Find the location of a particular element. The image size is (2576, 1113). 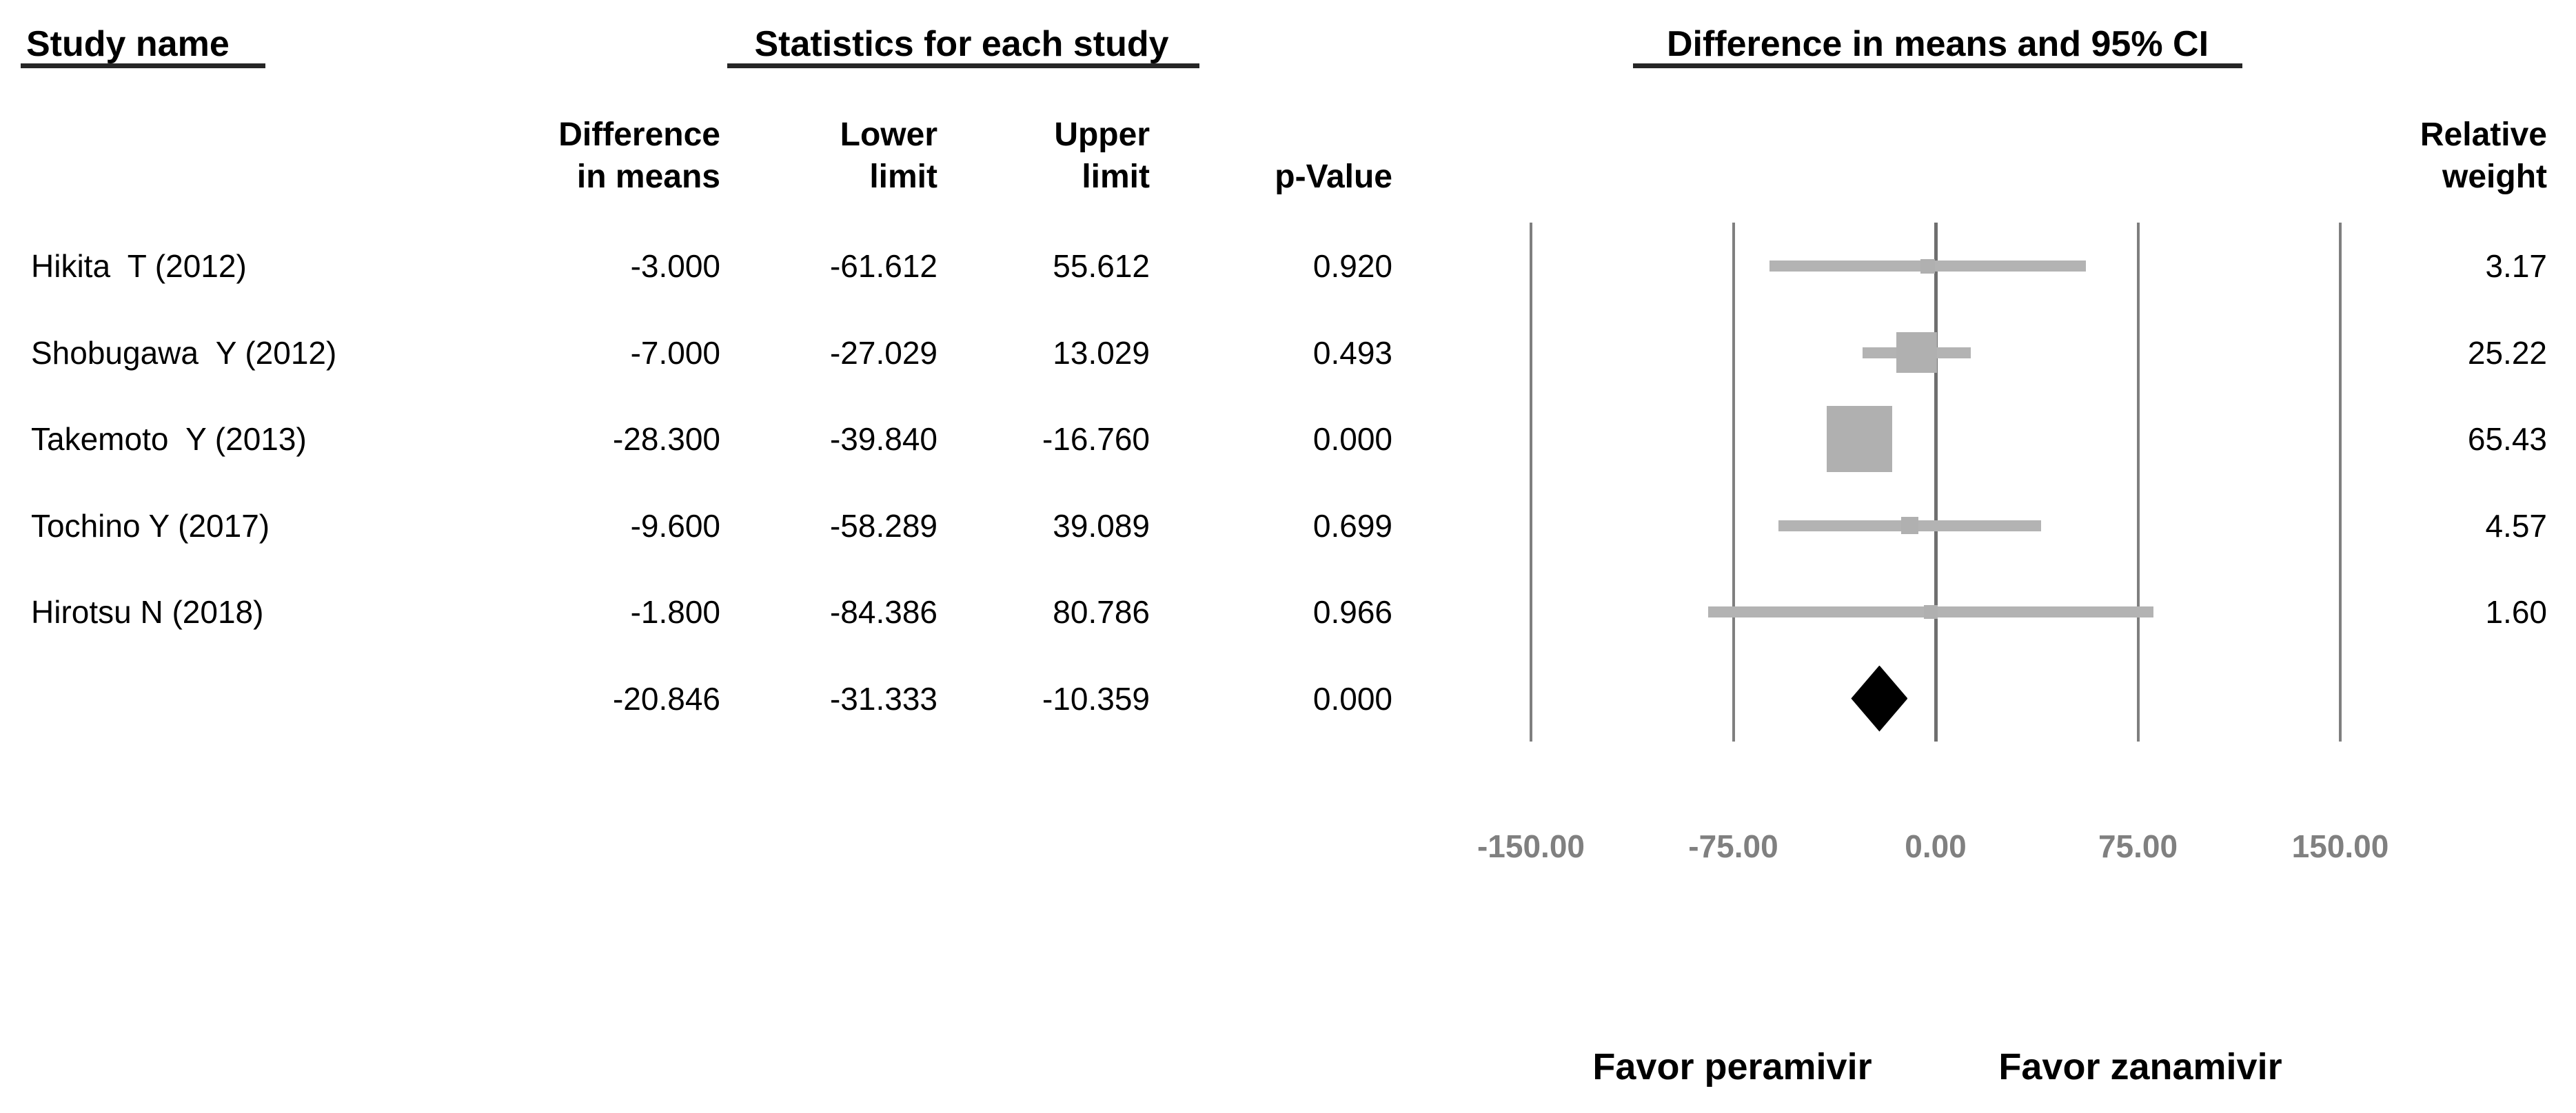

upper-limit-cell: 80.786 is located at coordinates (1101, 612).